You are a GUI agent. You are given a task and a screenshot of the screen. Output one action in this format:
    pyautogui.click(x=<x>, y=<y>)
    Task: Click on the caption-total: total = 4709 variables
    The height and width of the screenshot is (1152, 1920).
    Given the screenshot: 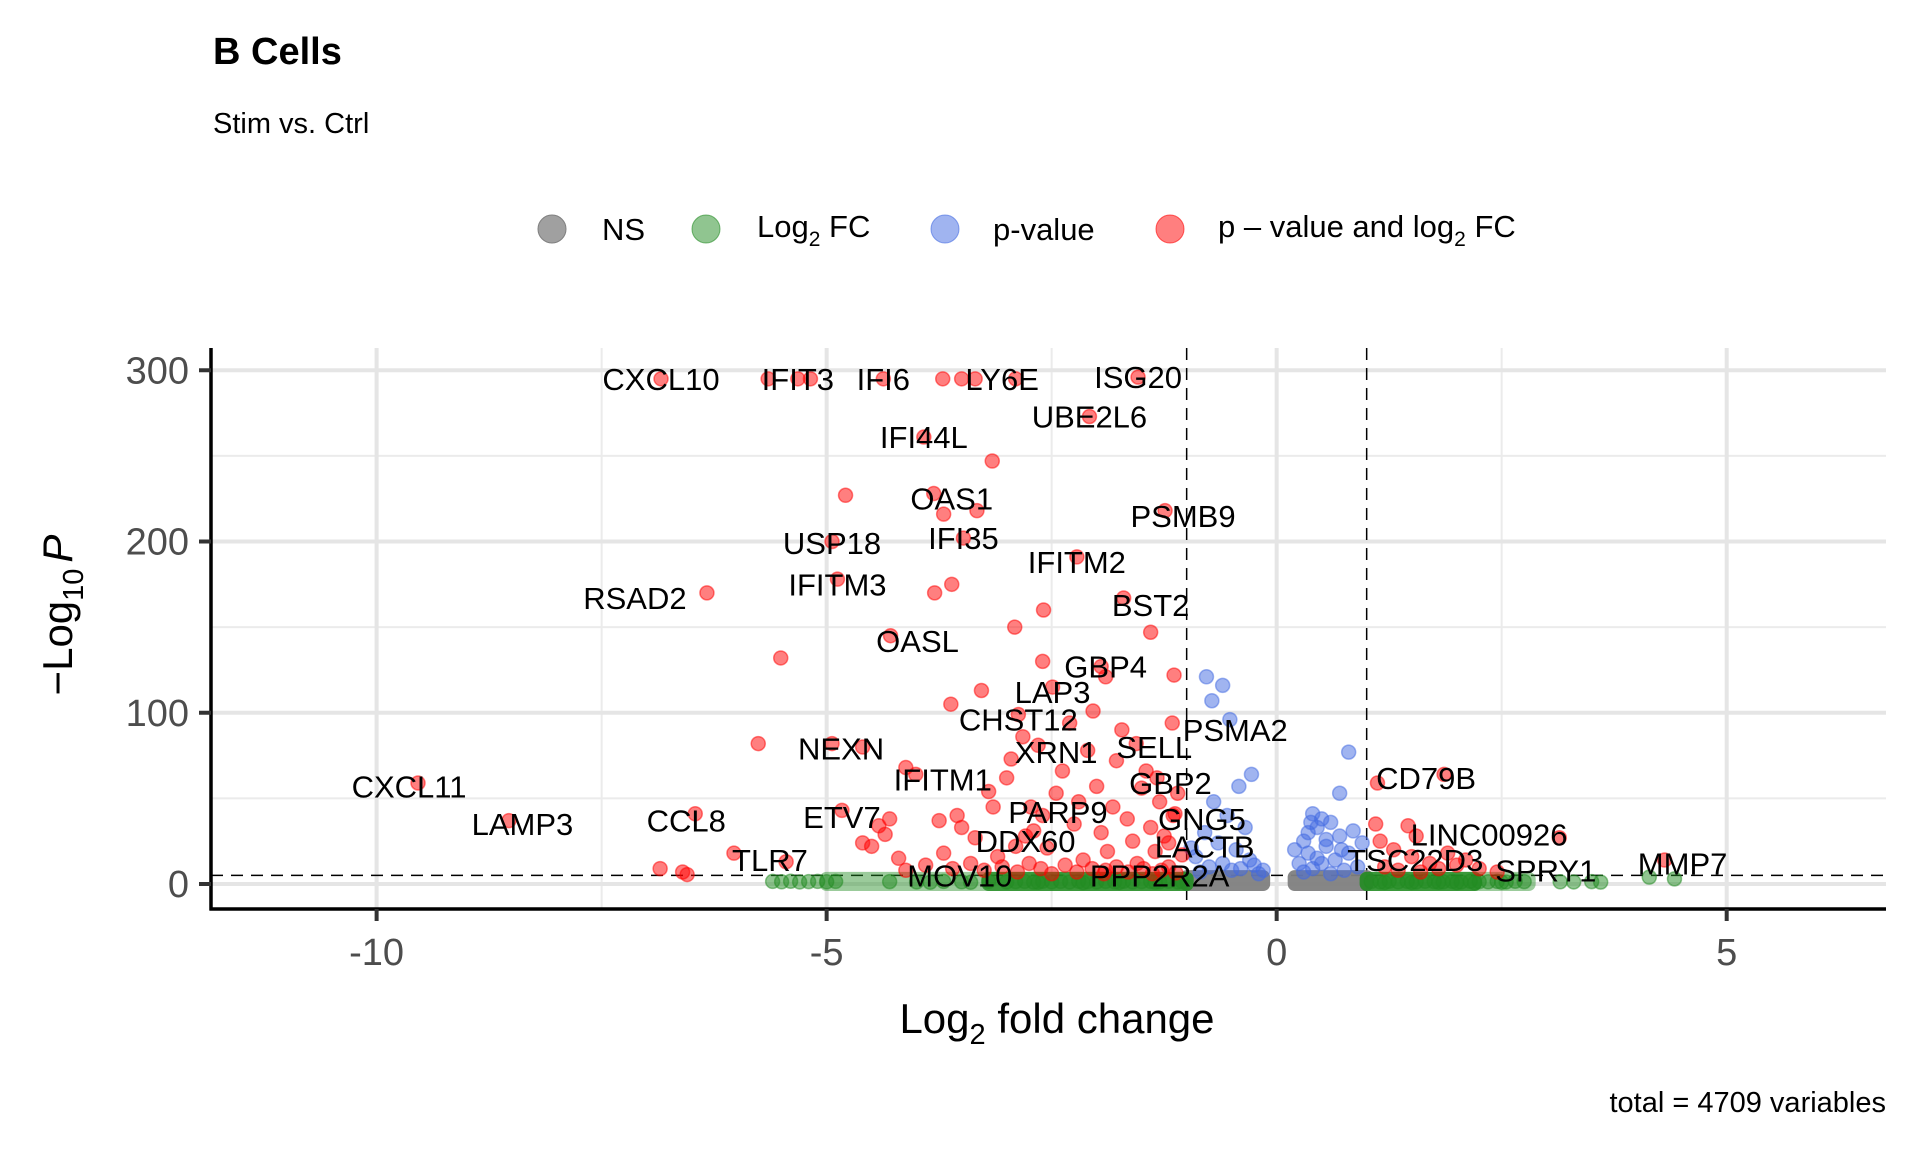 What is the action you would take?
    pyautogui.click(x=1748, y=1103)
    